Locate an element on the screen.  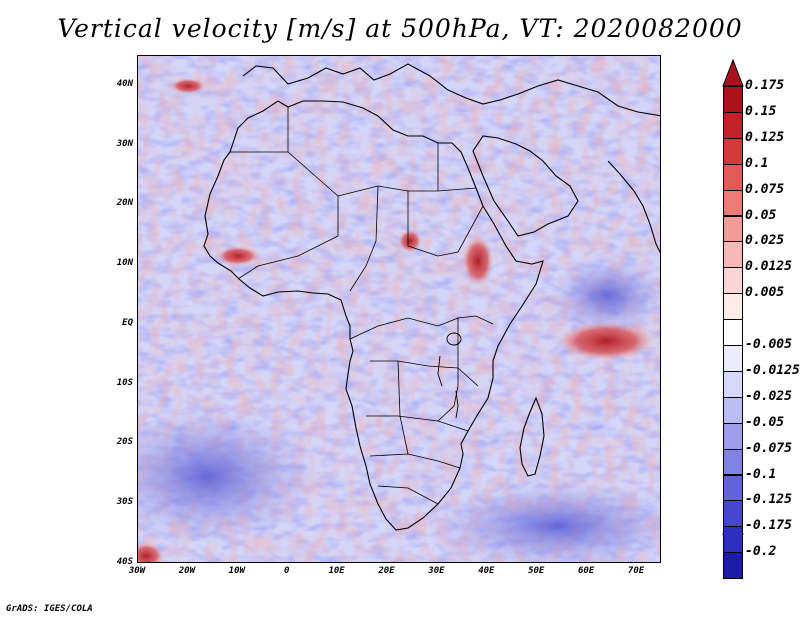
lat-tick-label: 40S is located at coordinates (124, 562).